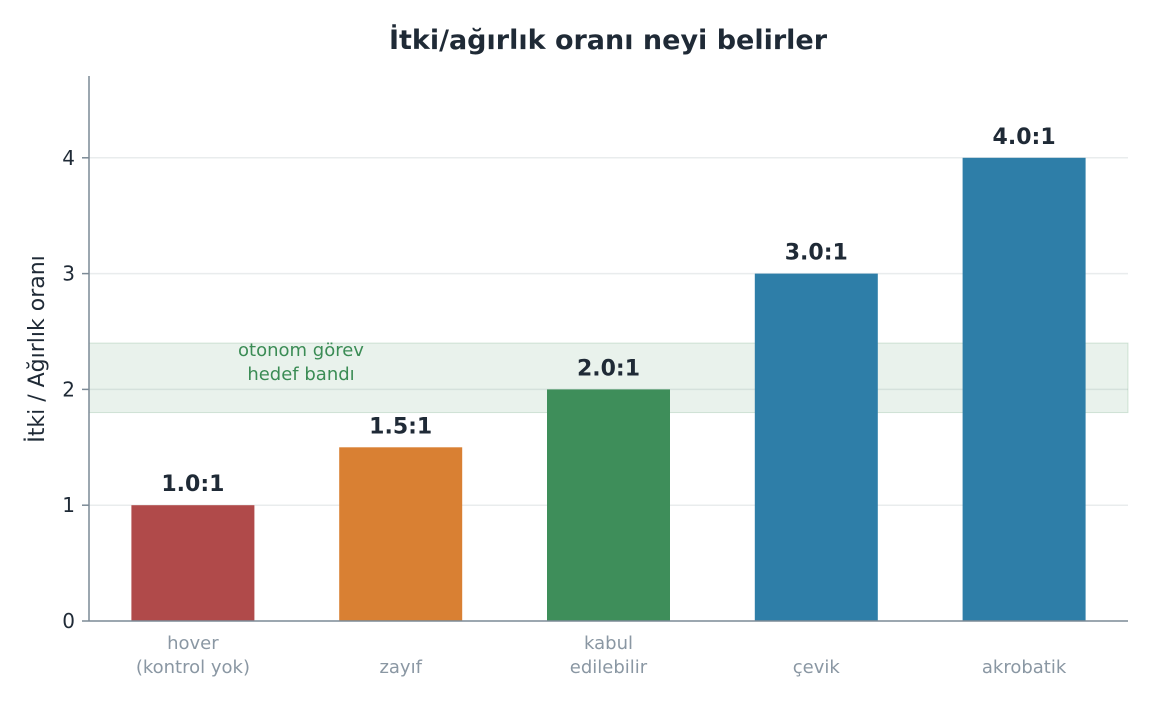  I want to click on target-band-label: otonom görev hedef bandı, so click(301, 362).